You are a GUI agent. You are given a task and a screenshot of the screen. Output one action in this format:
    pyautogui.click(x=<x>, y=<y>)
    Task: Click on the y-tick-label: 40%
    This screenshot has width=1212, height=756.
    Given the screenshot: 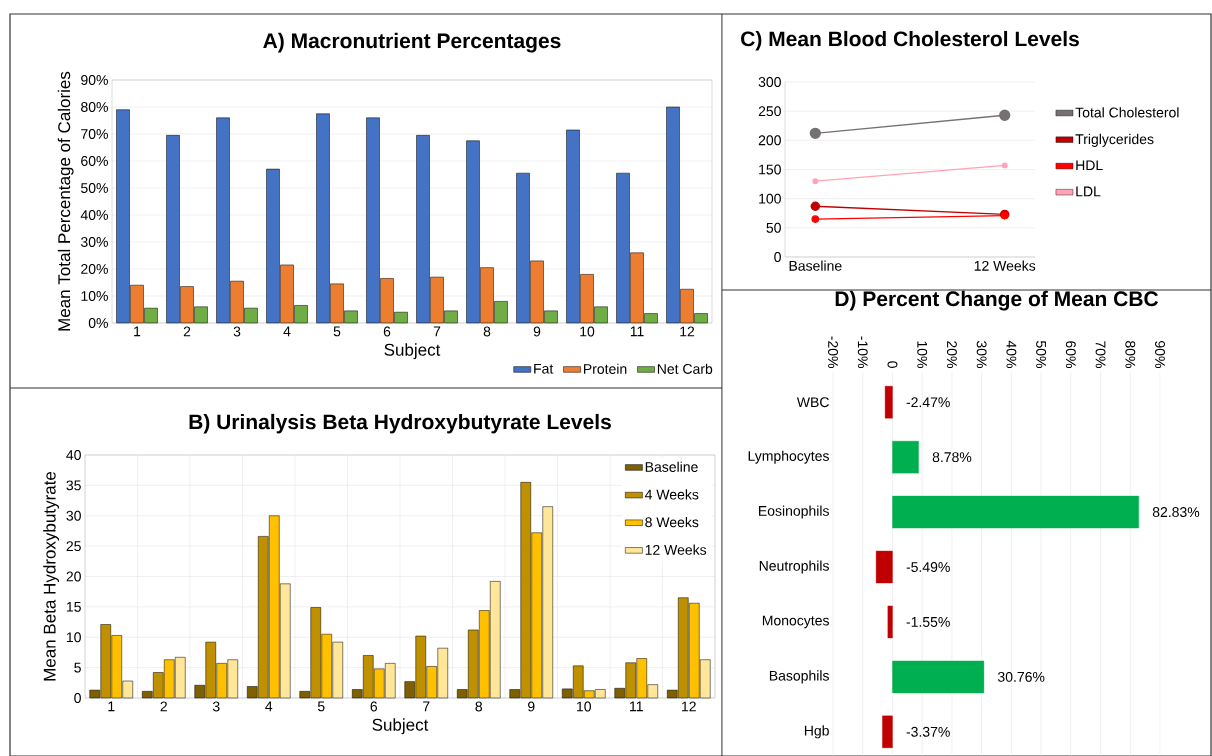 What is the action you would take?
    pyautogui.click(x=94, y=215)
    